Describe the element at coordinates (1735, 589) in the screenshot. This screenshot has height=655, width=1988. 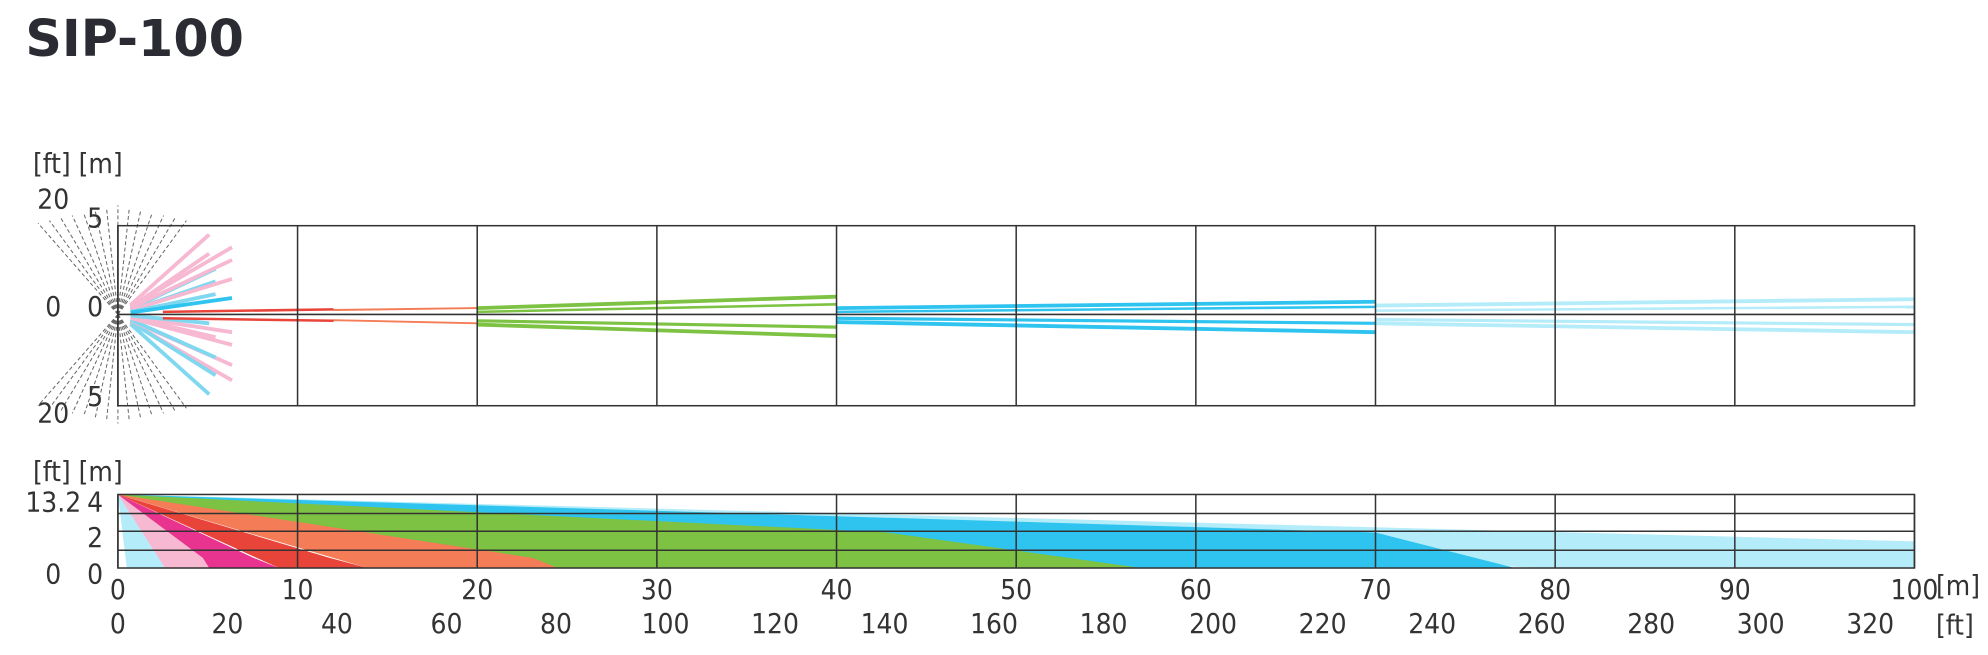
I see `m-tick-label: 90` at that location.